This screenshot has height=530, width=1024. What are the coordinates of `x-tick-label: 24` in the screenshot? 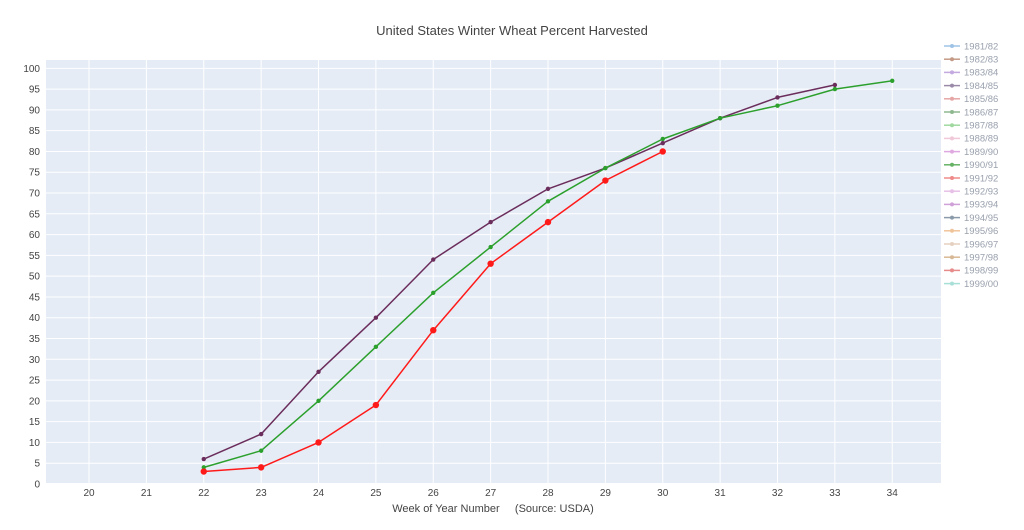 It's located at (319, 493).